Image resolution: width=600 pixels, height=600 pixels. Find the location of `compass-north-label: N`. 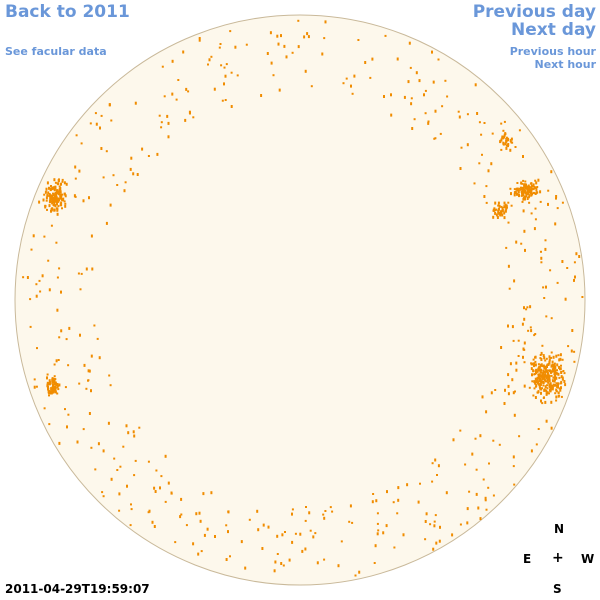

compass-north-label: N is located at coordinates (559, 529).